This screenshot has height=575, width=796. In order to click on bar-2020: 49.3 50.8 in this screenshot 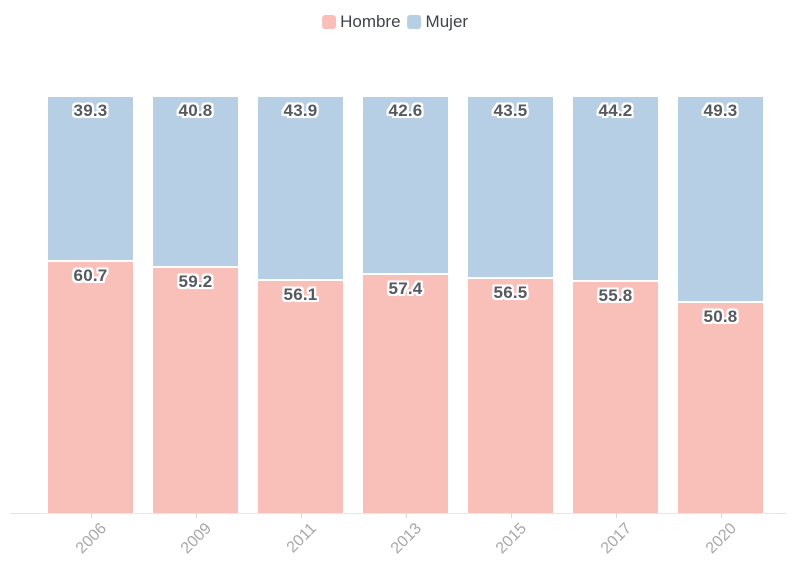, I will do `click(720, 305)`.